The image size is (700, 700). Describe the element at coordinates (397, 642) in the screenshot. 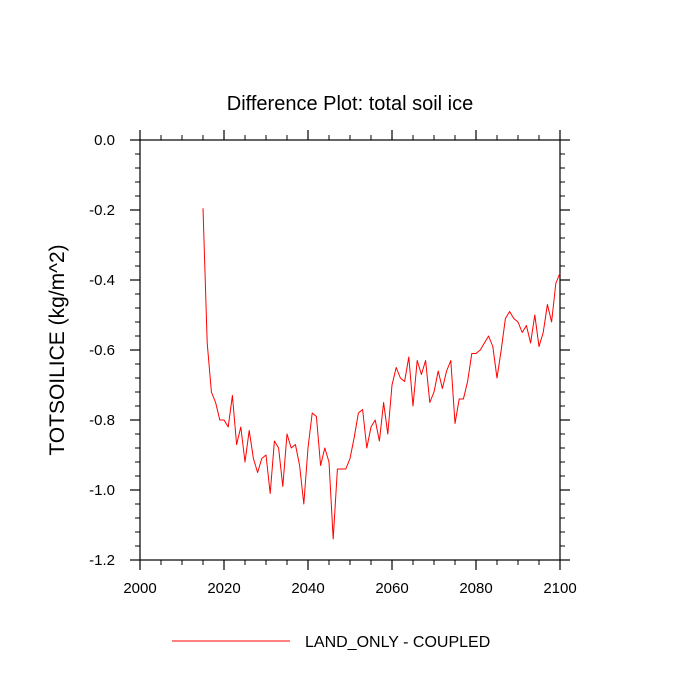

I see `legend-label: LAND_ONLY - COUPLED` at that location.